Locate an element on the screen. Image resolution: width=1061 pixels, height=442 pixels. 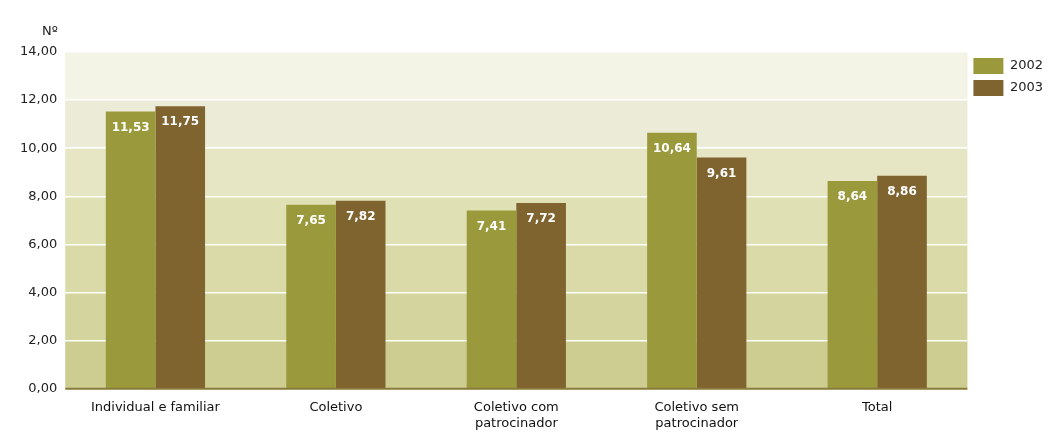
y-tick-label: 10,00 is located at coordinates (39, 147).